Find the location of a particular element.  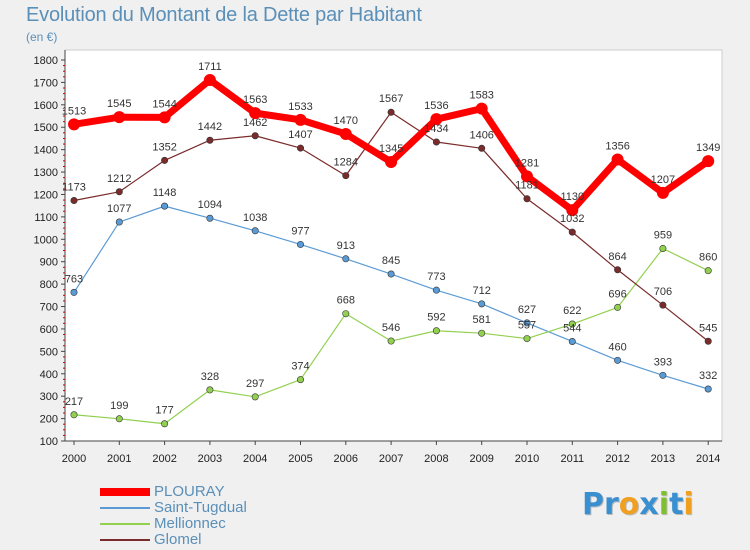

data-label: 177 is located at coordinates (164, 411).